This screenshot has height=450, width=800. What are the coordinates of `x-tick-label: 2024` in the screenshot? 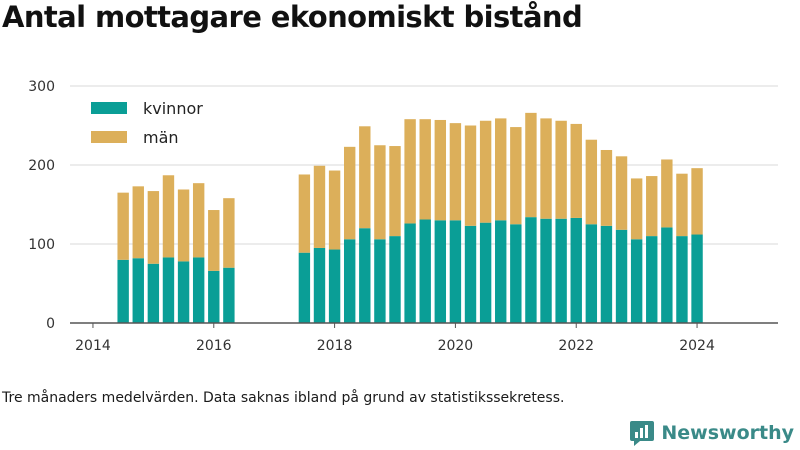 It's located at (697, 346).